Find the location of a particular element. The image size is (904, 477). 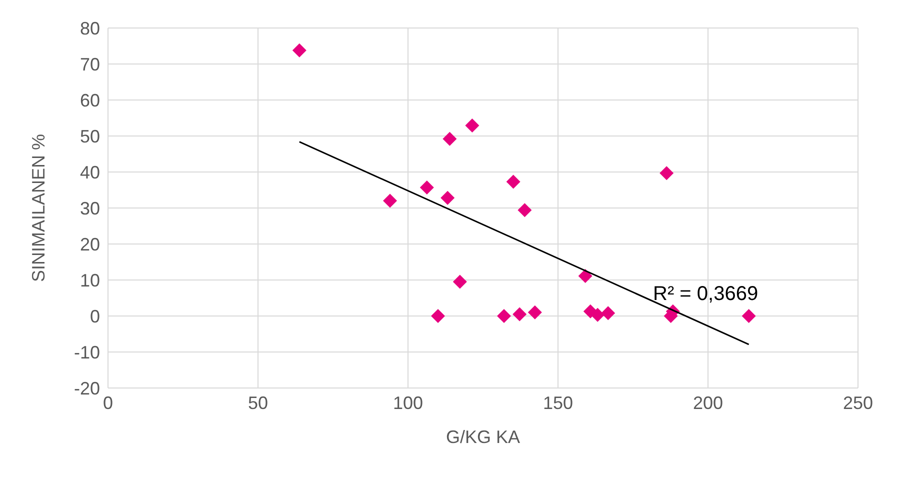

y-axis-title: SINIMAILANEN % is located at coordinates (38, 208).